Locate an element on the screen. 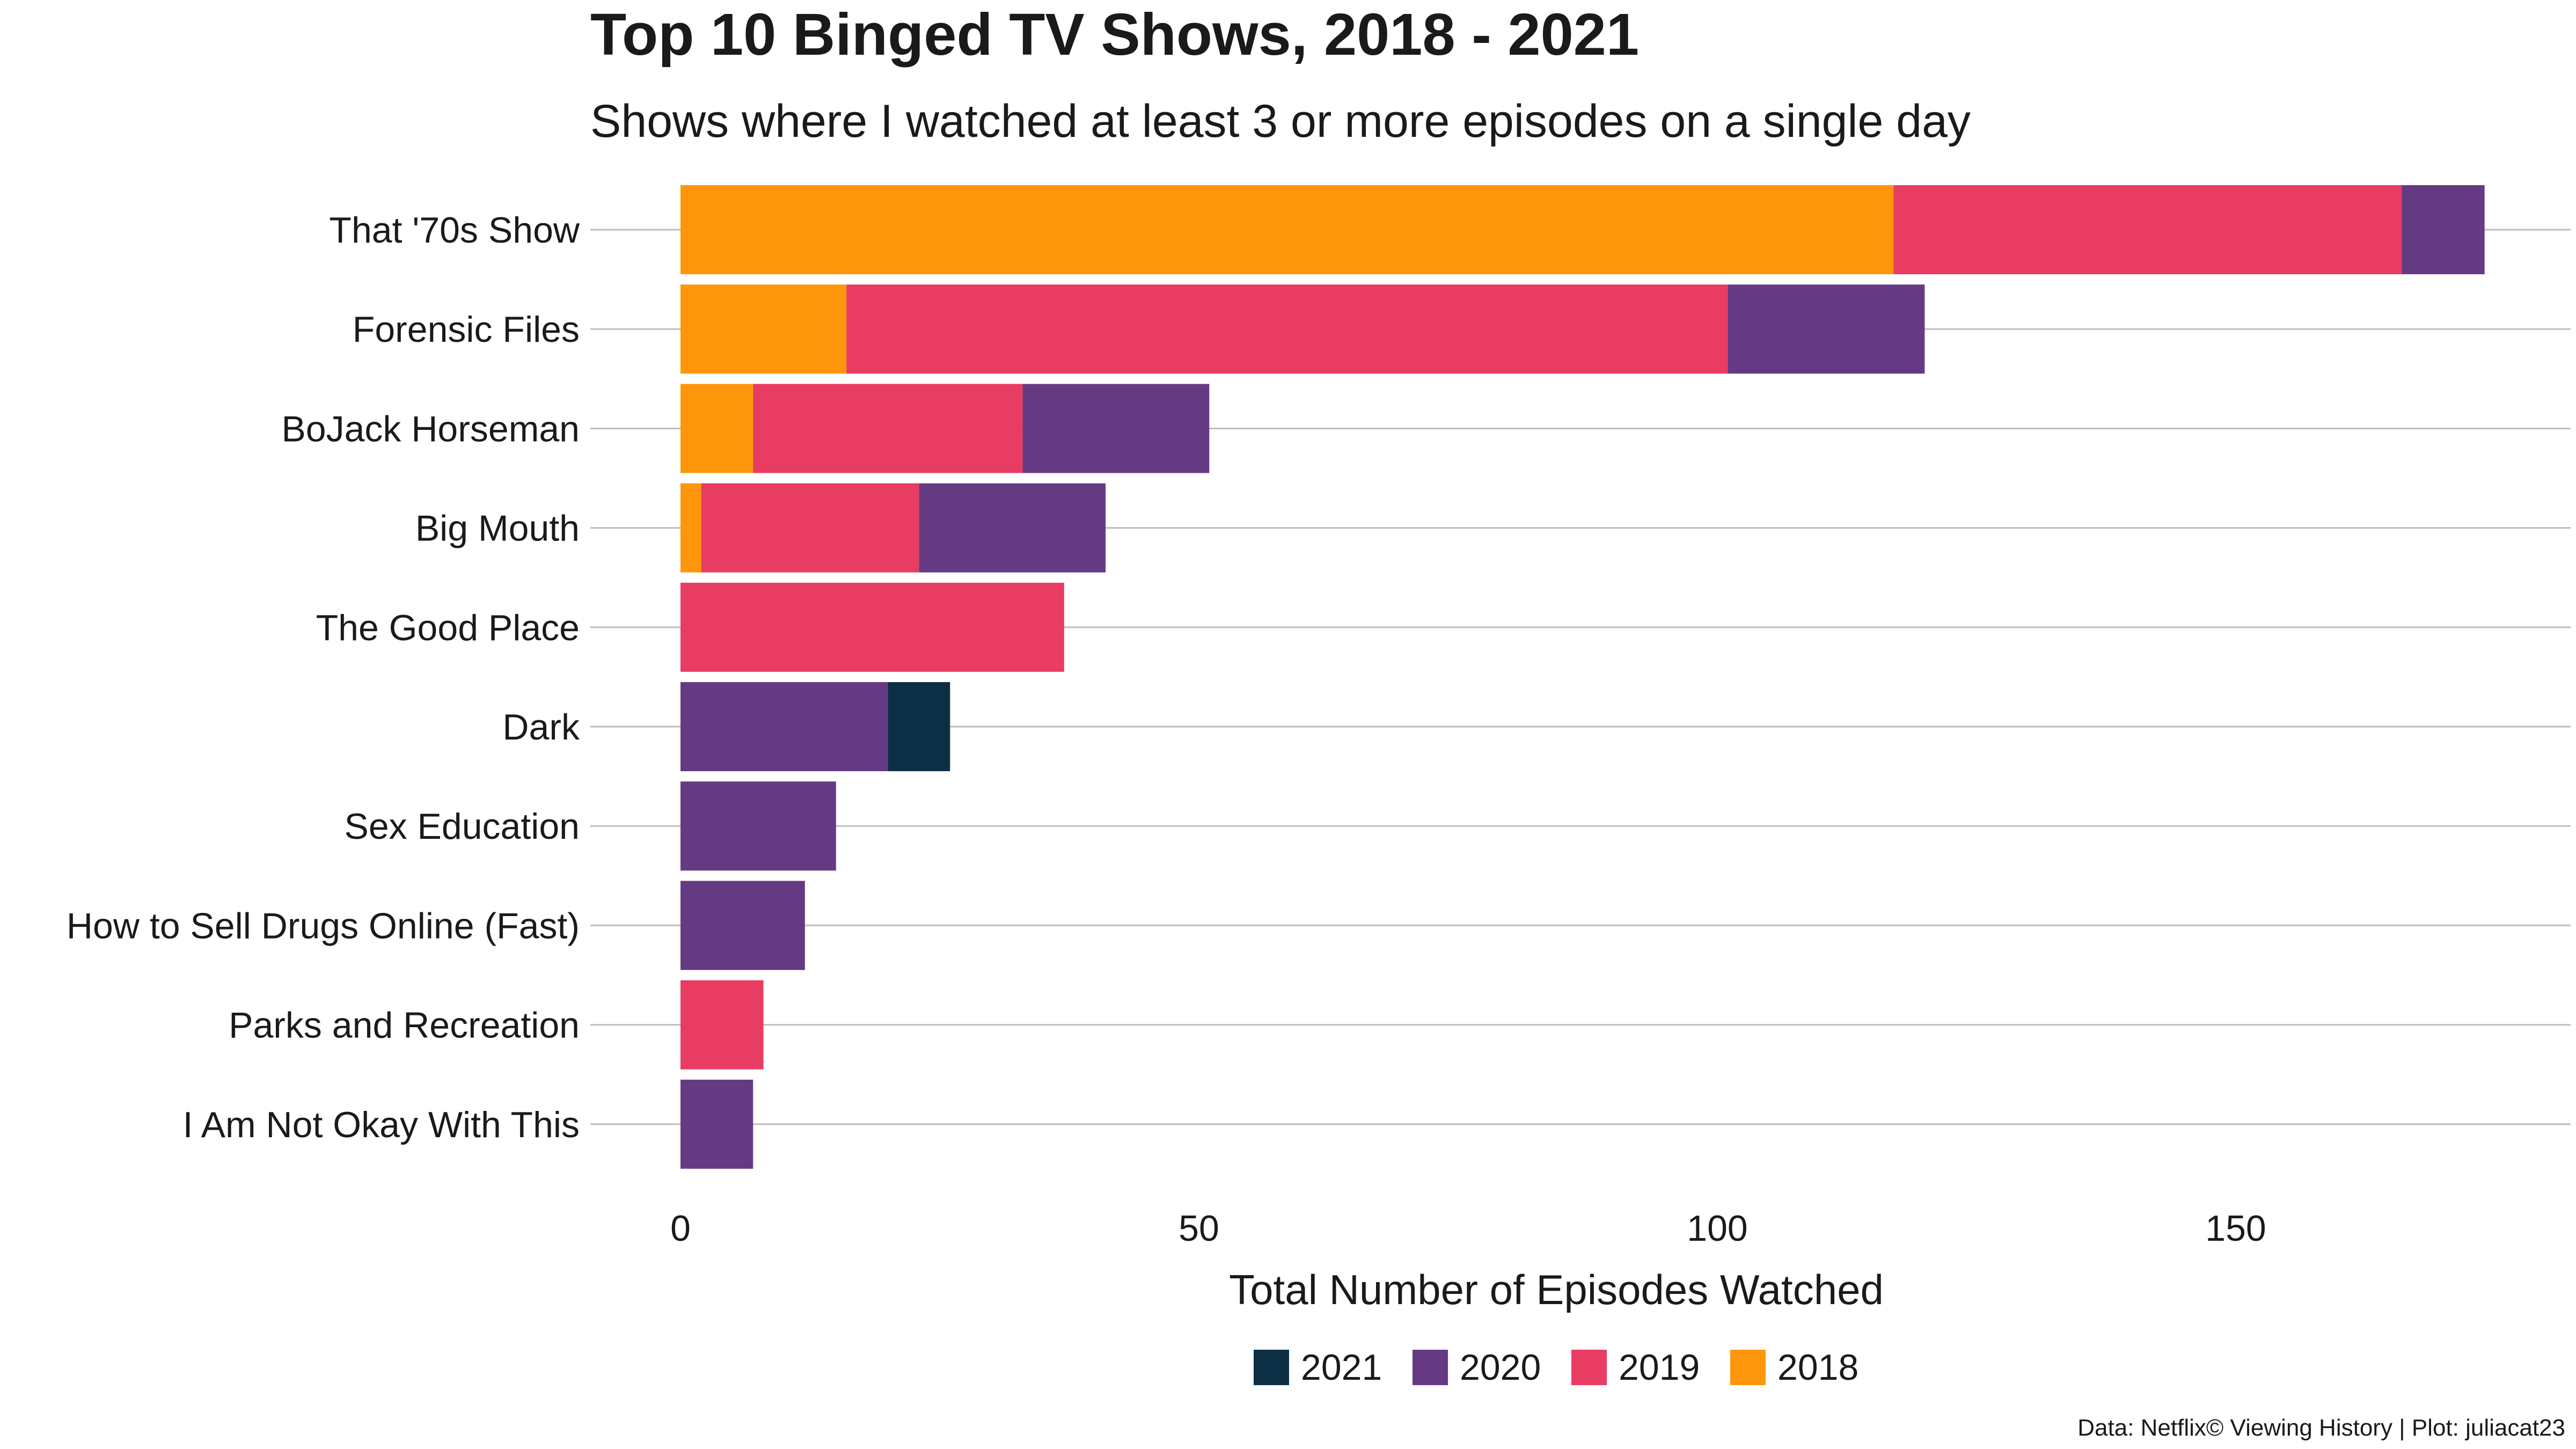 Image resolution: width=2576 pixels, height=1449 pixels. x-tick-label: 100 is located at coordinates (1717, 1228).